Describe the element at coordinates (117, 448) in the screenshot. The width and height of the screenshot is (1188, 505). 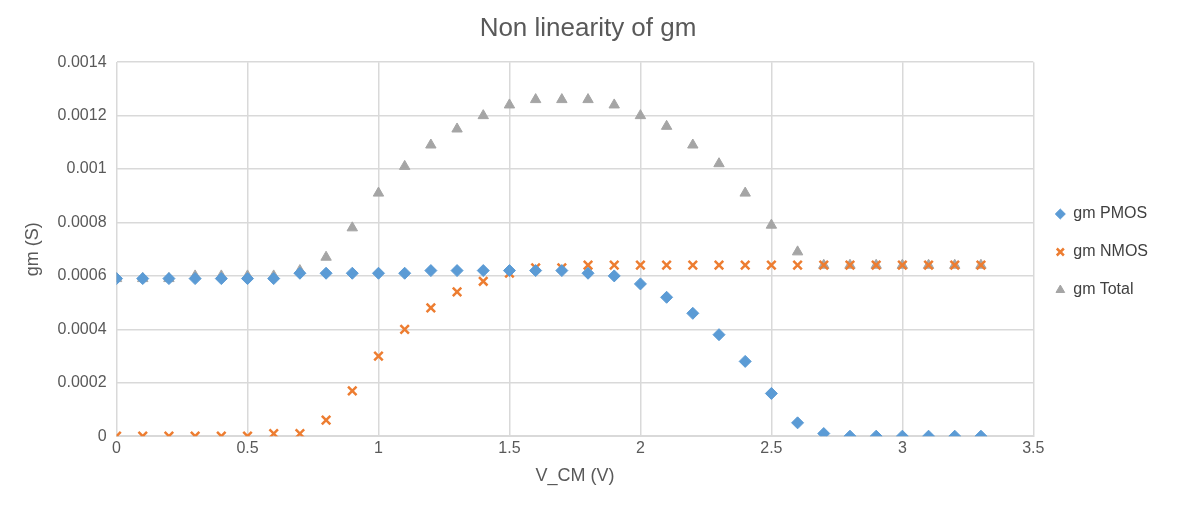
I see `x-tick-label: 0` at that location.